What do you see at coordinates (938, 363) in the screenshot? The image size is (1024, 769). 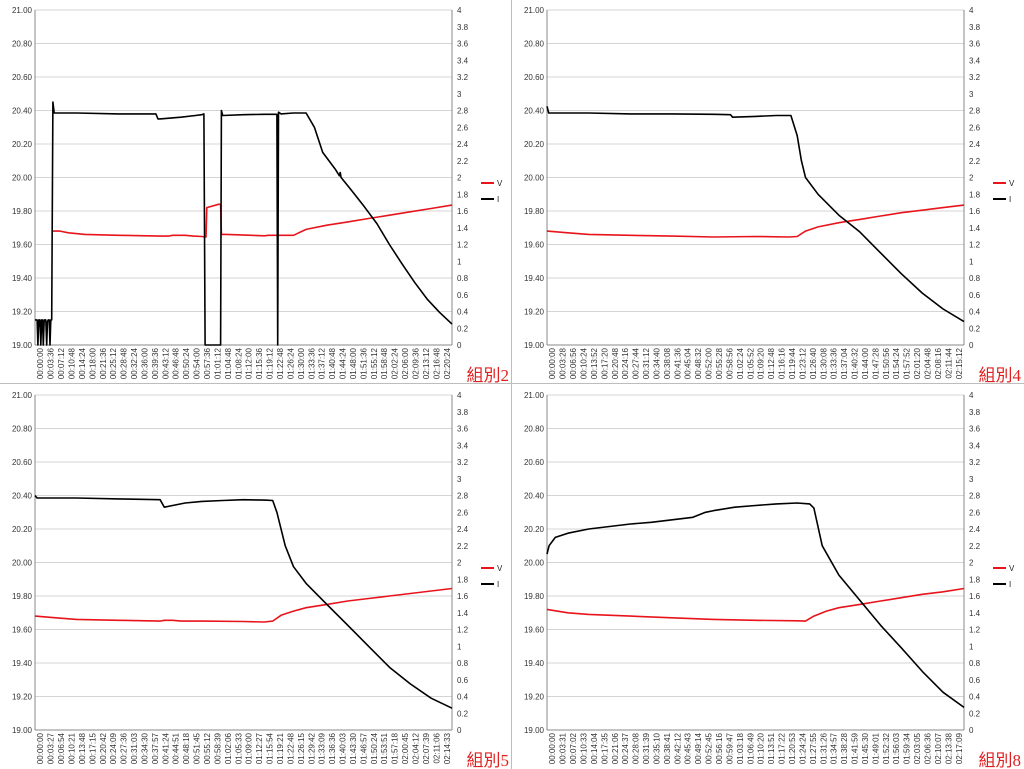 I see `x-axis-tick-label: 02:08:16` at bounding box center [938, 363].